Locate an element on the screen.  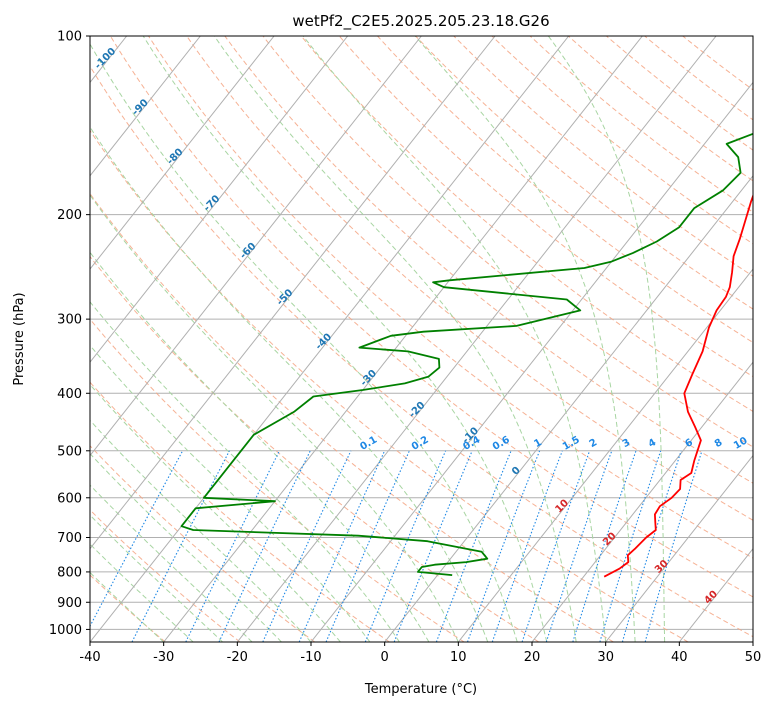
x-tick-label: 20 is located at coordinates (532, 657).